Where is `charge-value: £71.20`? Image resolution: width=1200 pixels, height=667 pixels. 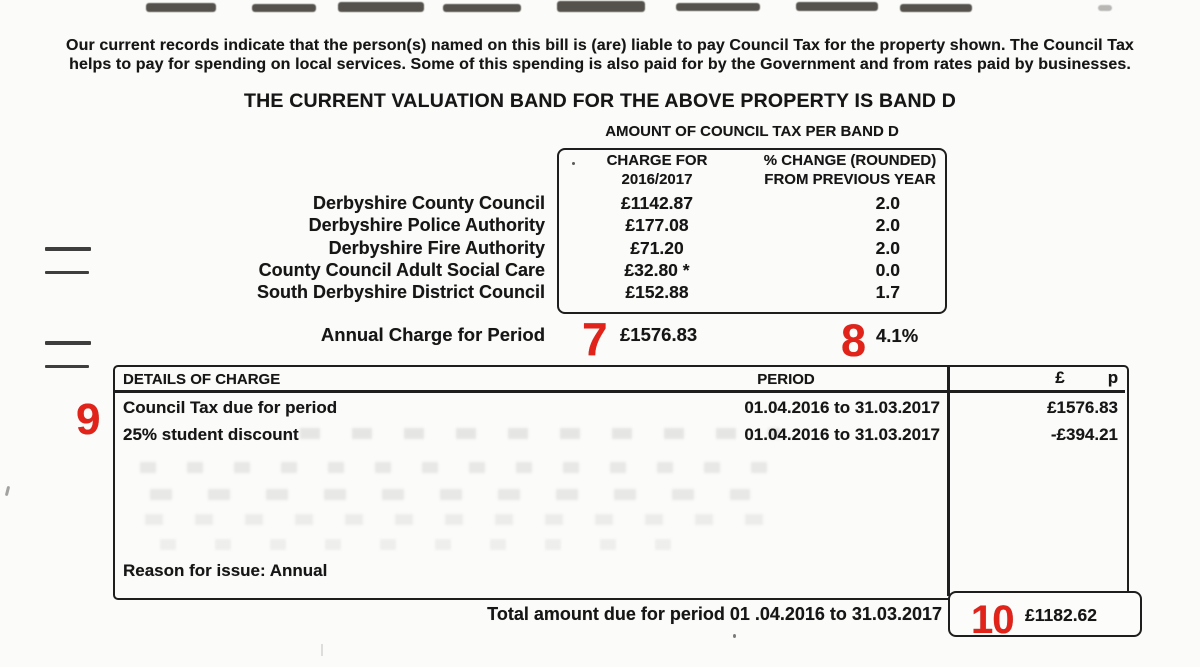
charge-value: £71.20 is located at coordinates (657, 248).